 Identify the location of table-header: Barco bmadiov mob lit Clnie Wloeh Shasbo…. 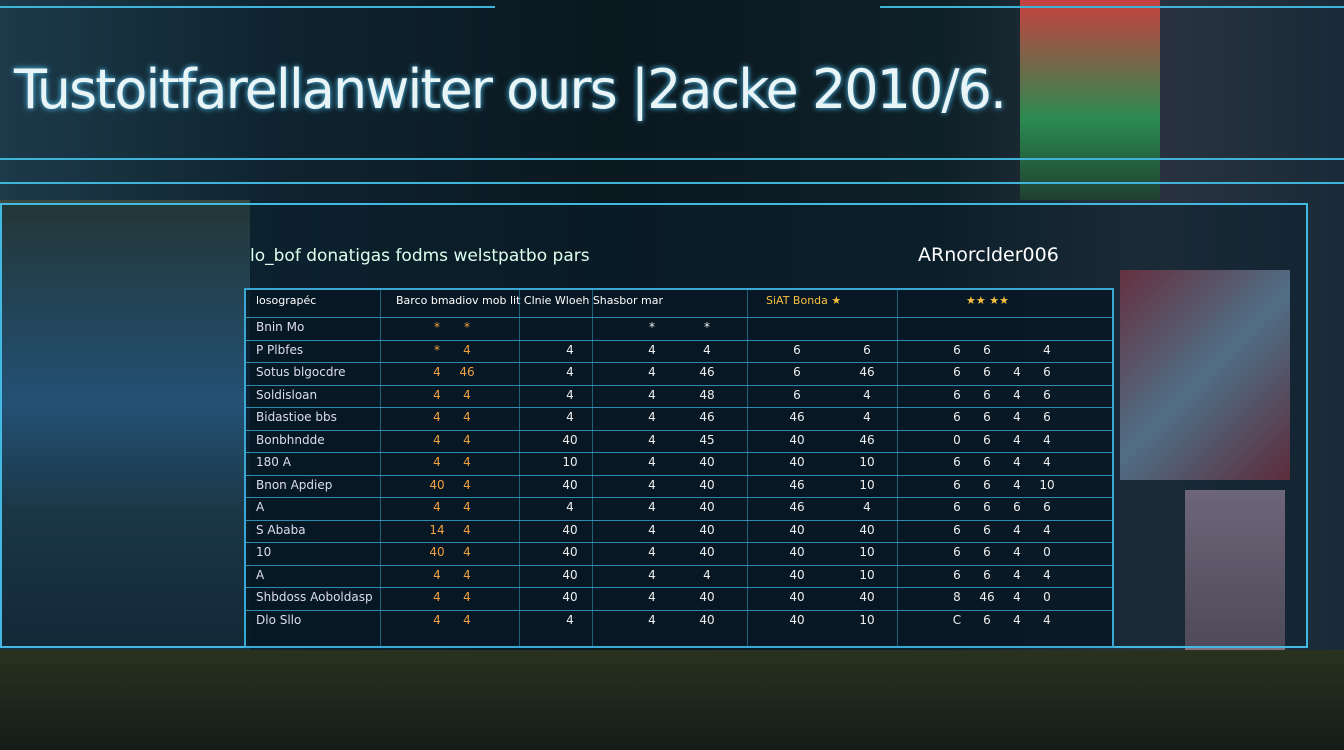
(529, 300).